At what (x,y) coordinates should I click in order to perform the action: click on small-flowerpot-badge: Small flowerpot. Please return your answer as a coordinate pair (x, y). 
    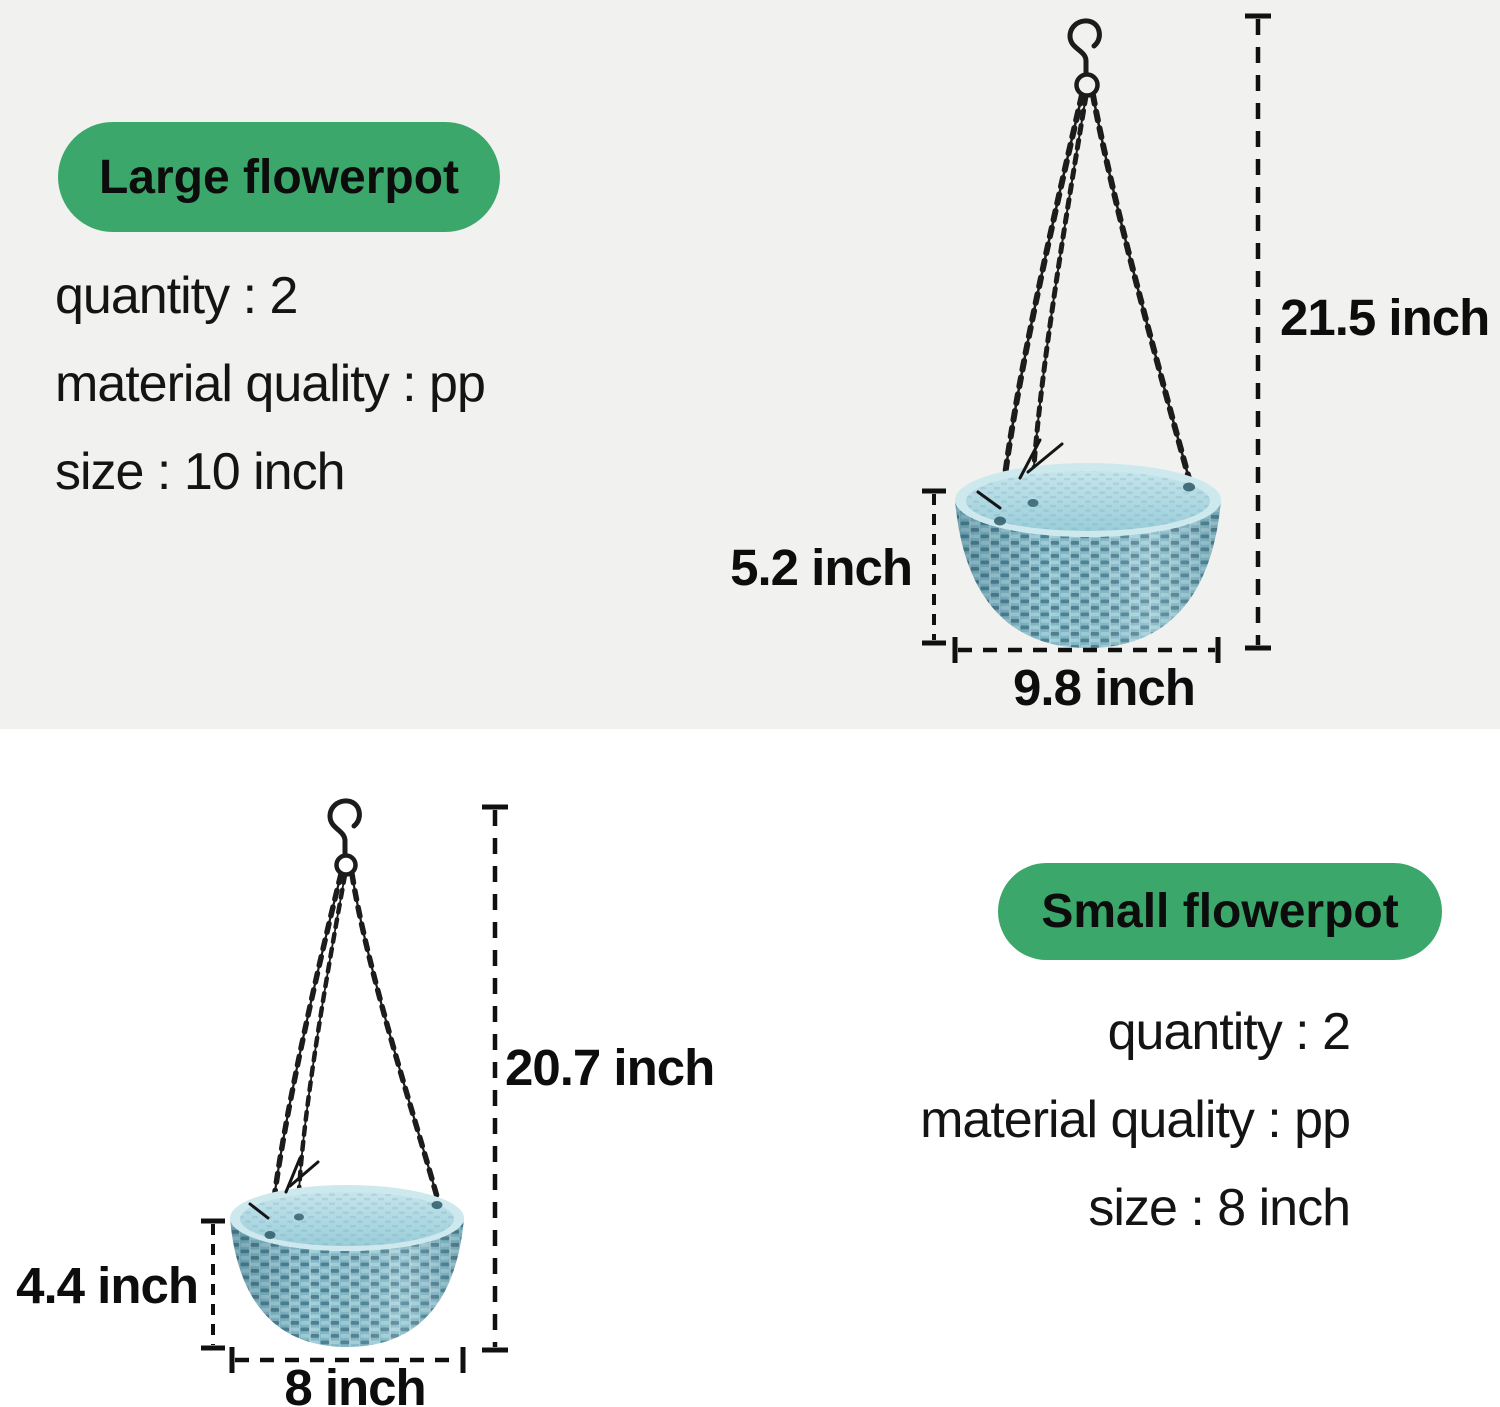
    Looking at the image, I should click on (1220, 911).